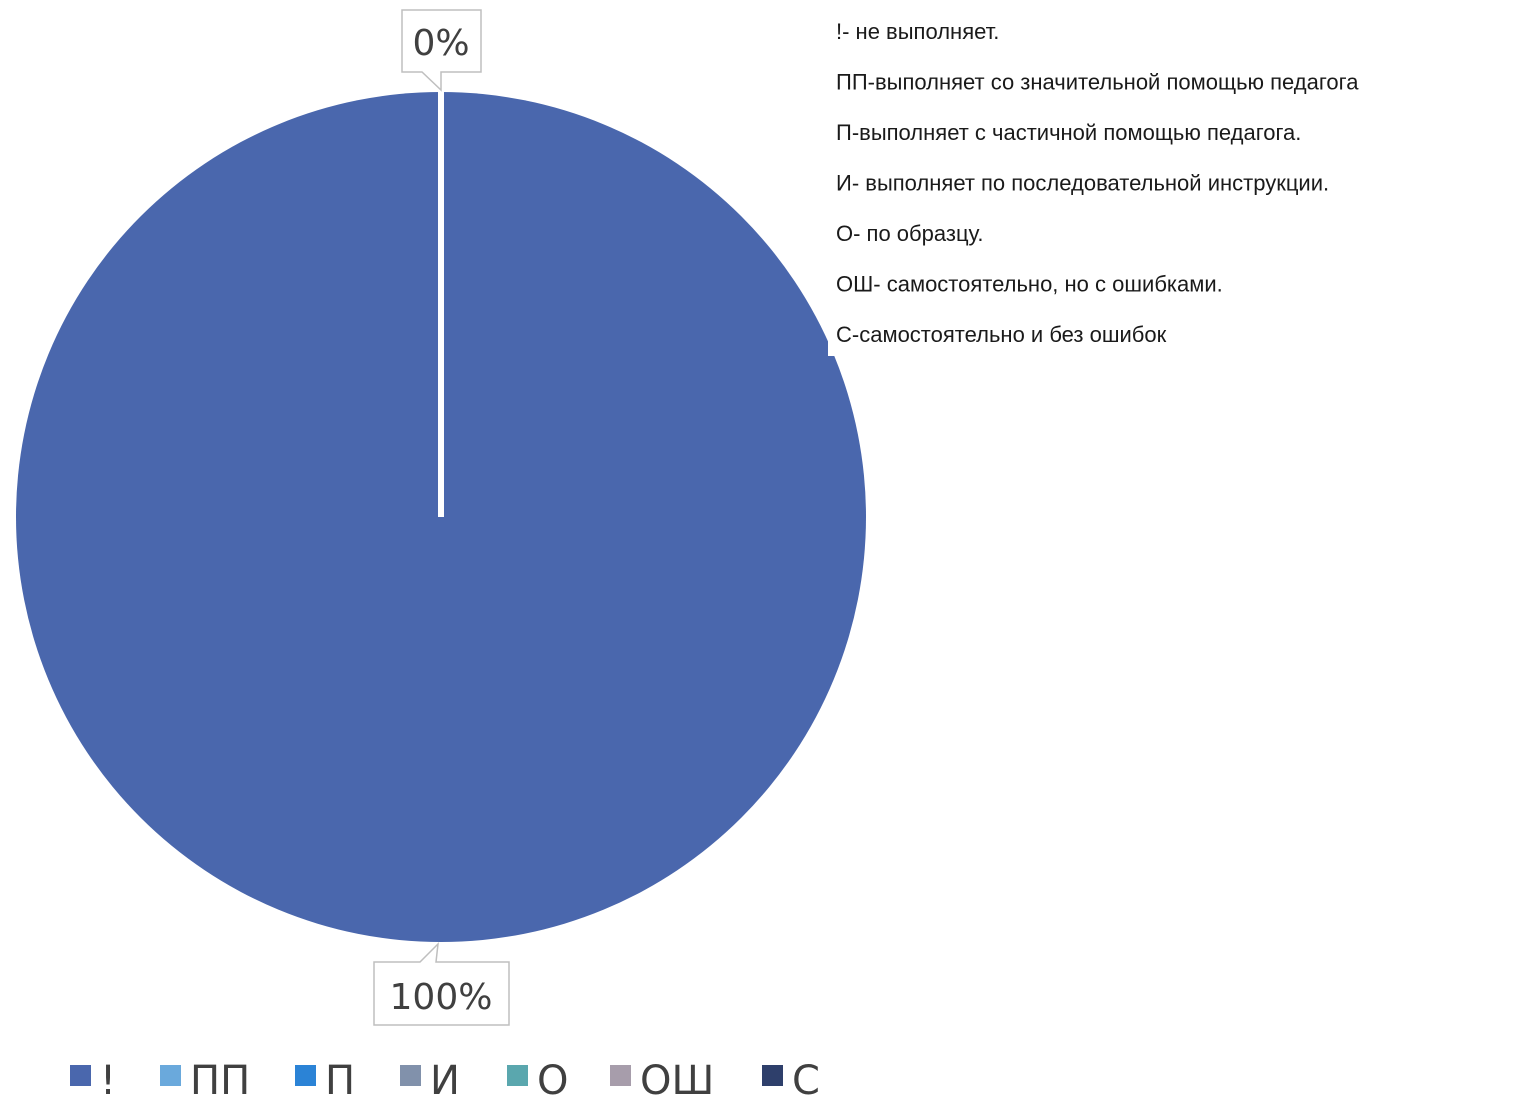 Image resolution: width=1516 pixels, height=1098 pixels. I want to click on data-label-full: 100%, so click(441, 983).